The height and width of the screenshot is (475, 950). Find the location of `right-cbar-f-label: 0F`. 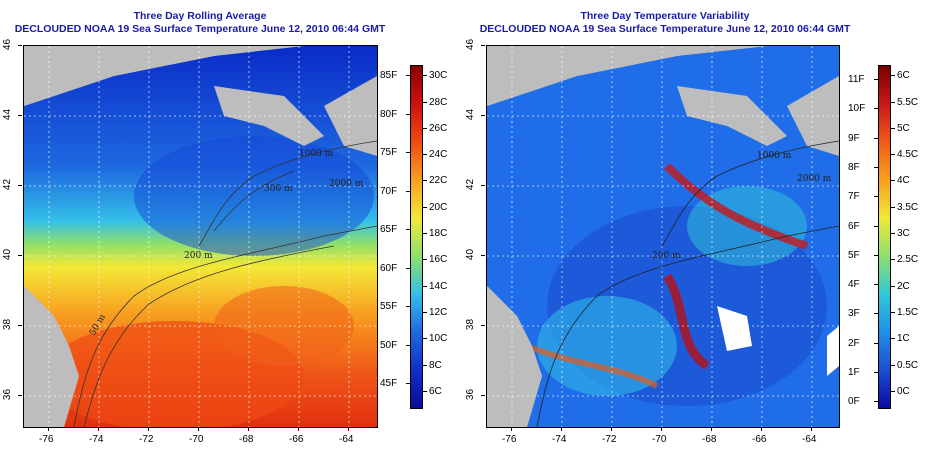

right-cbar-f-label: 0F is located at coordinates (854, 402).